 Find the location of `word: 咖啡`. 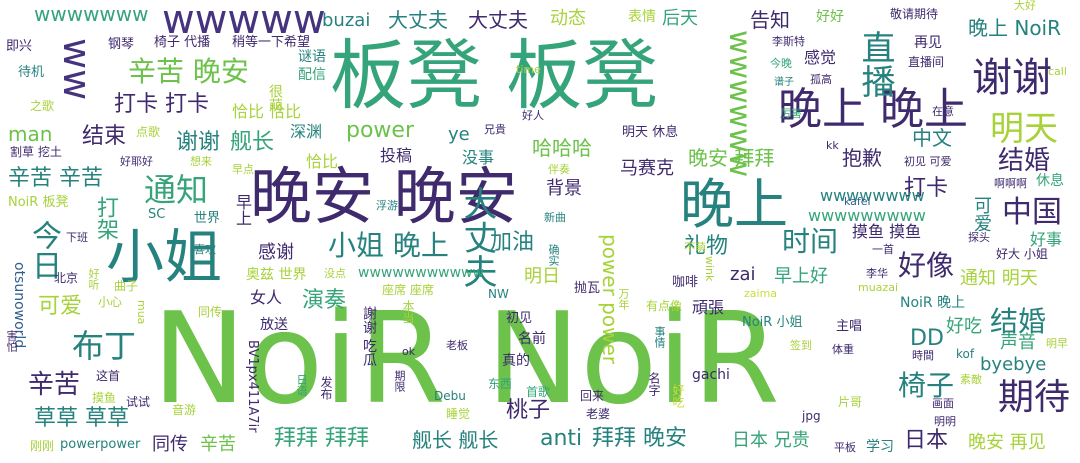

word: 咖啡 is located at coordinates (685, 282).